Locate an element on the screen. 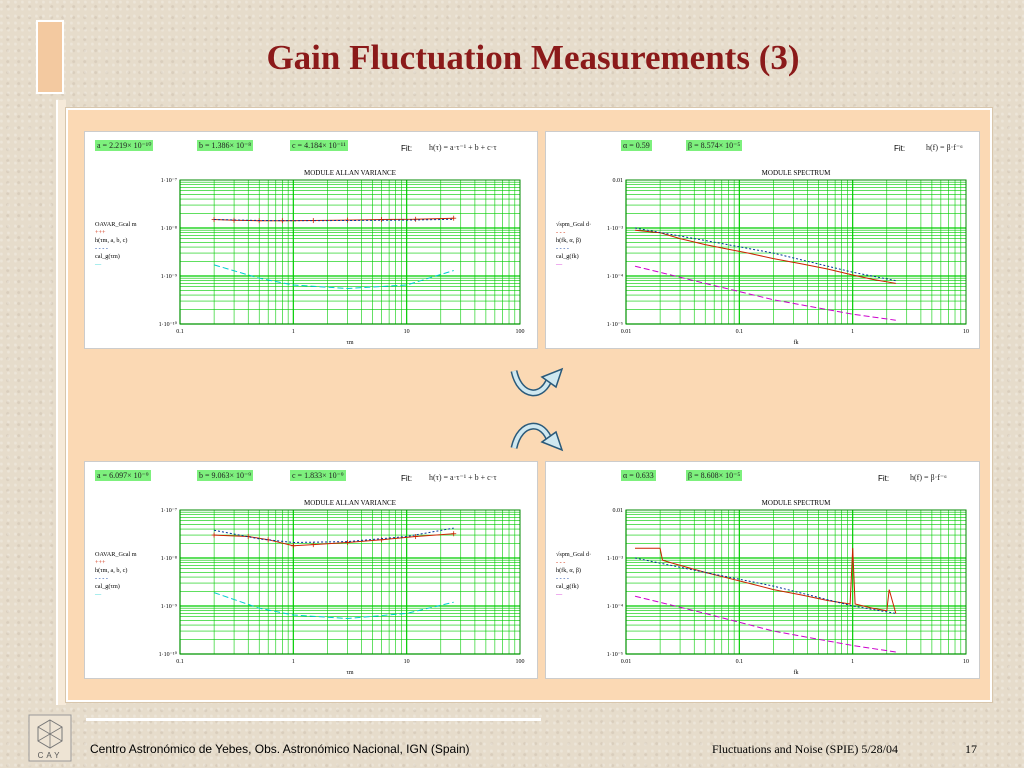 This screenshot has height=768, width=1024. chart-title: MODULE SPECTRUM is located at coordinates (796, 173).